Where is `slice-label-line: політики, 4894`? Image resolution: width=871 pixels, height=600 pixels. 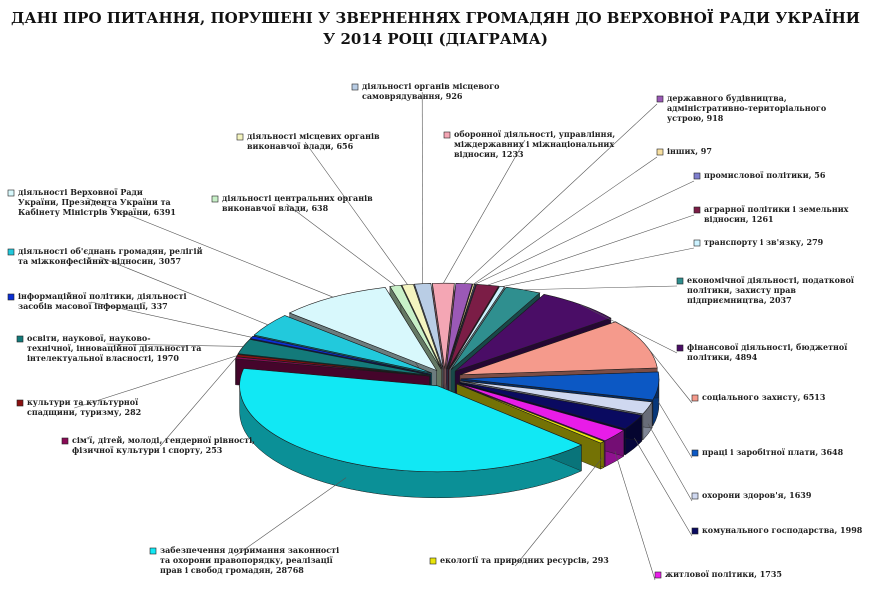 slice-label-line: політики, 4894 is located at coordinates (722, 357).